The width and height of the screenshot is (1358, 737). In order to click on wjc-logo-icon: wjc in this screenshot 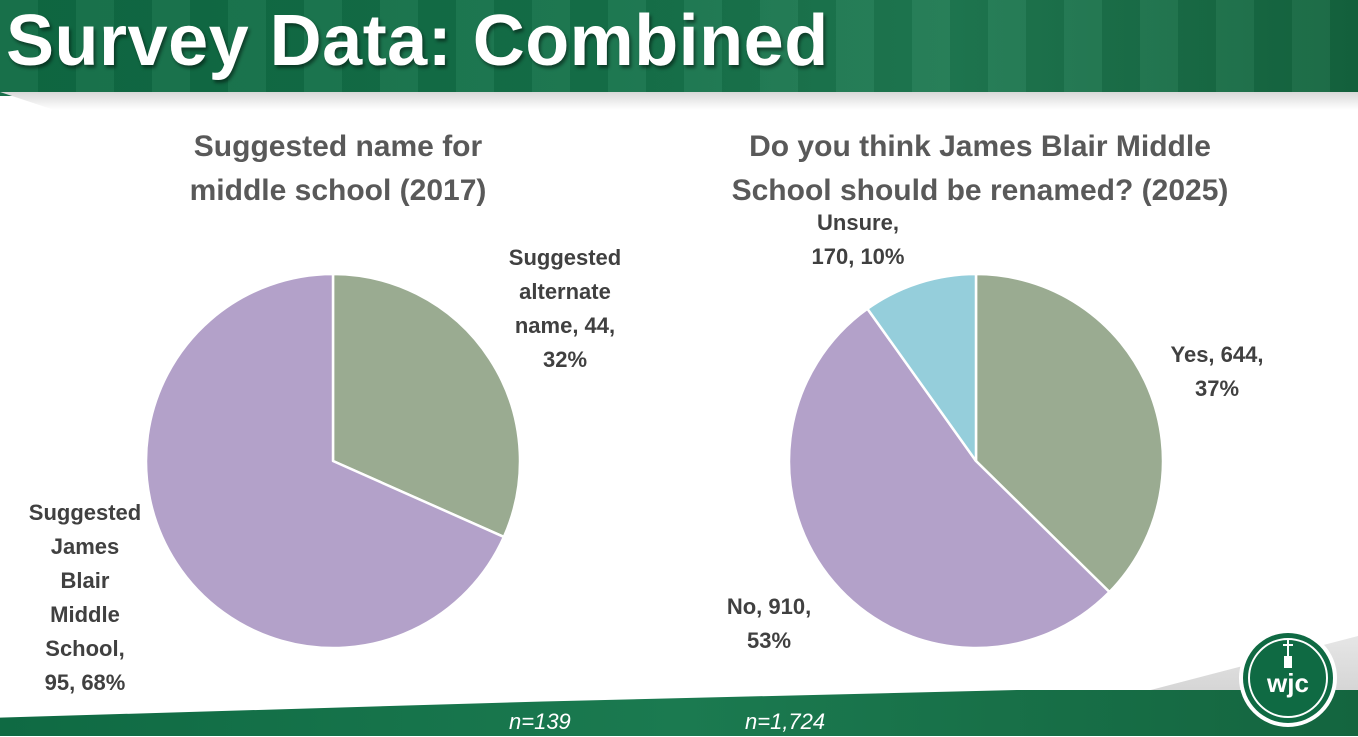, I will do `click(1288, 678)`.